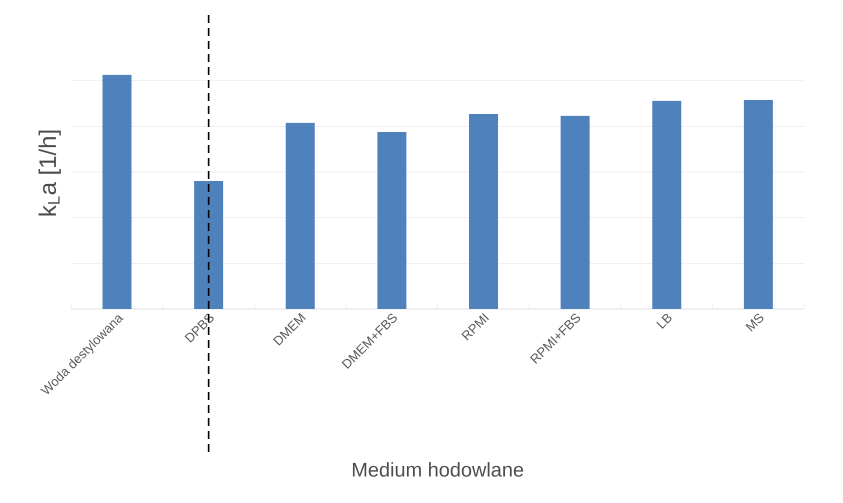 This screenshot has width=843, height=503. Describe the element at coordinates (754, 323) in the screenshot. I see `x-tick-label: MS` at that location.